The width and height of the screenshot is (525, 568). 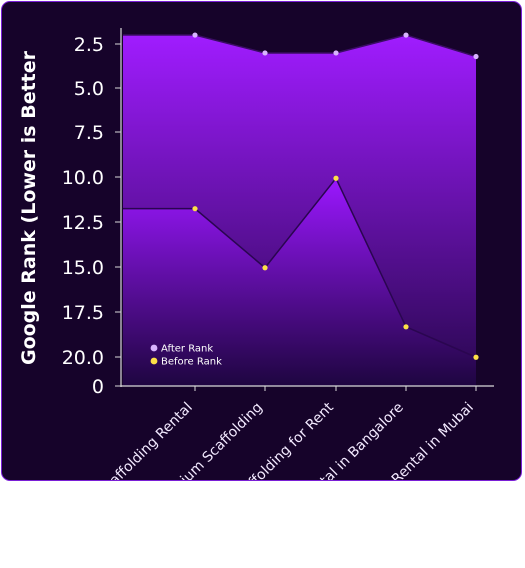 I want to click on legend-label: Before Rank, so click(x=191, y=362).